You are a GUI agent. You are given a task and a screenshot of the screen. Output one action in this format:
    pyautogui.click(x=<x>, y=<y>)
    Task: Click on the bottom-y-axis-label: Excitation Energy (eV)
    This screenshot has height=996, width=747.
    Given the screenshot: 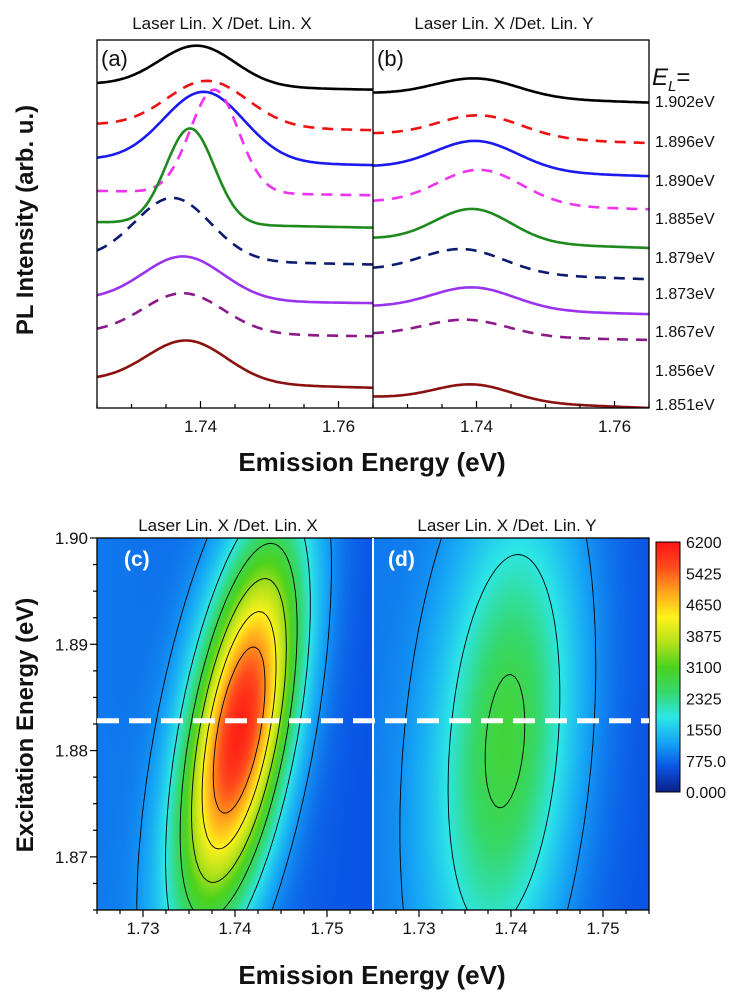 What is the action you would take?
    pyautogui.click(x=25, y=725)
    